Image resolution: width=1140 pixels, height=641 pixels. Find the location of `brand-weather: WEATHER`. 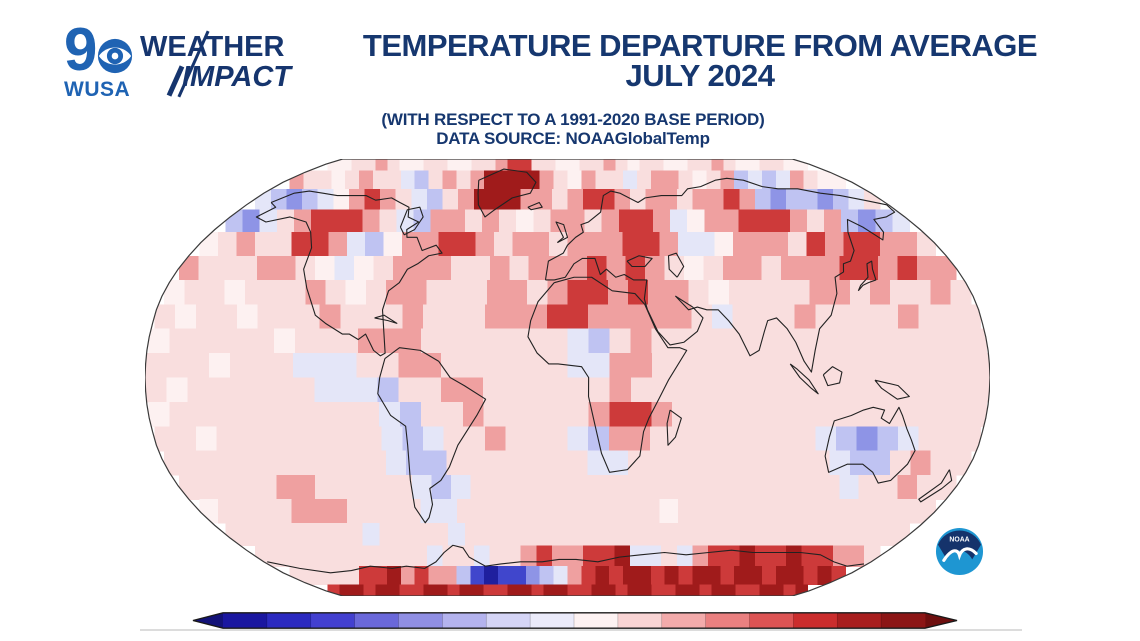

brand-weather: WEATHER is located at coordinates (212, 47).